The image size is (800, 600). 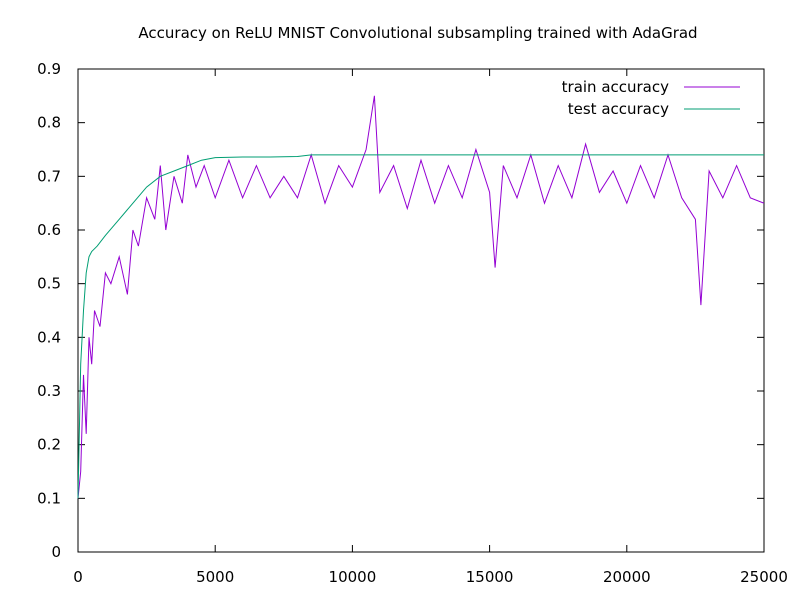 I want to click on y-tick-label: 0.7, so click(x=49, y=176).